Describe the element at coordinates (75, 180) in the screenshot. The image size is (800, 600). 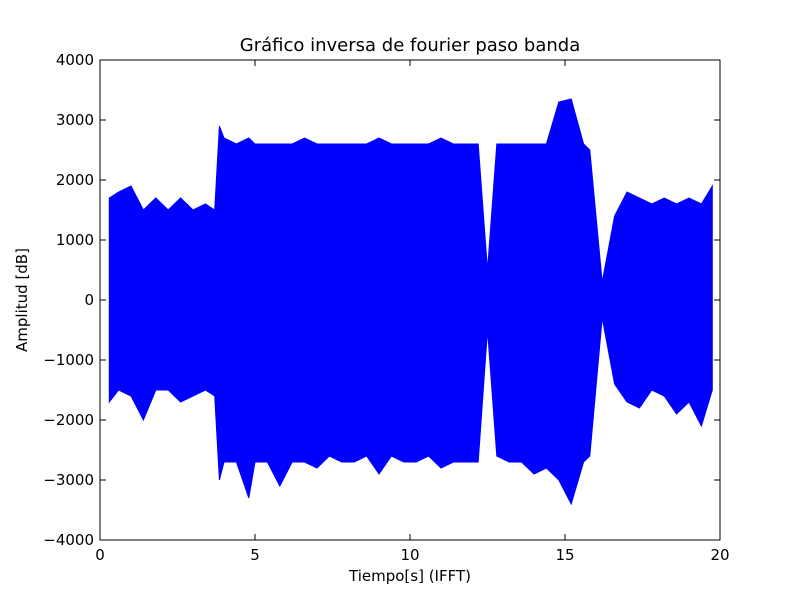
I see `y-tick-label: 2000` at that location.